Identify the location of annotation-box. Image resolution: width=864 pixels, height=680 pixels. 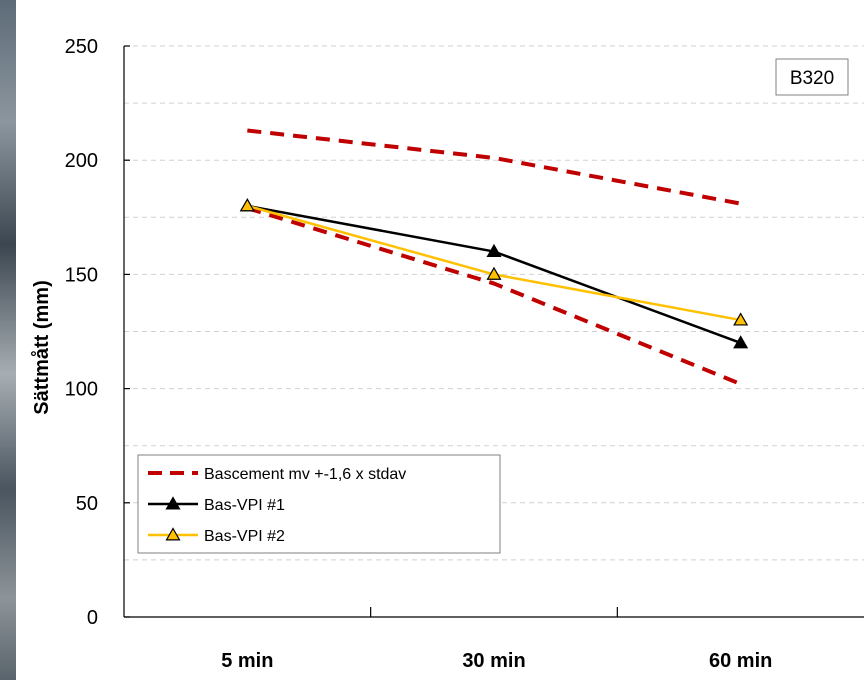
(812, 77).